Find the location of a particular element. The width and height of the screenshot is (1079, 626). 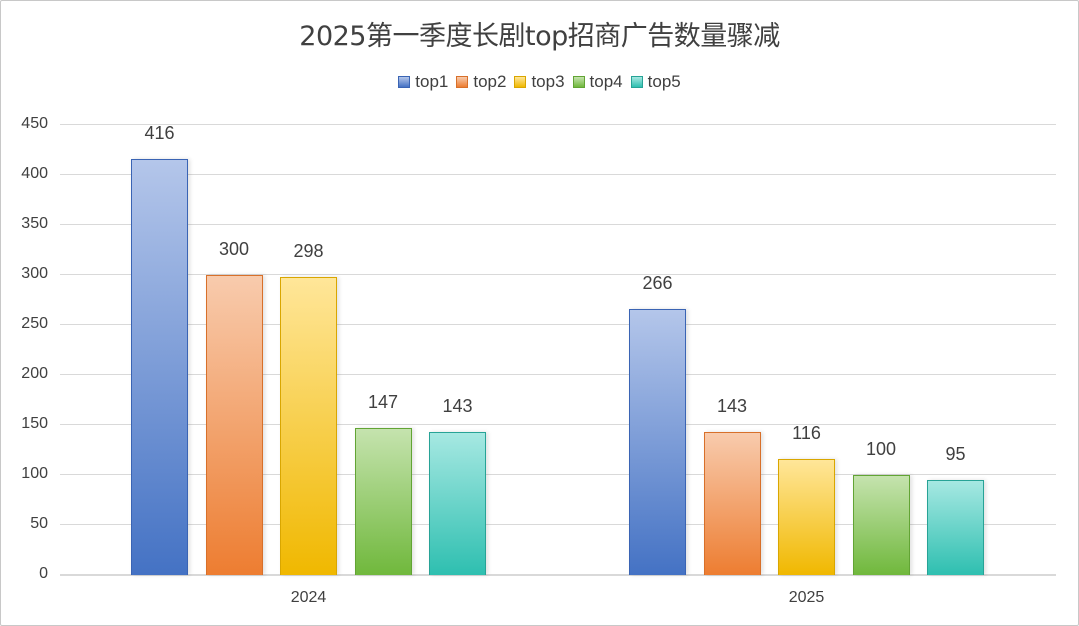

bar-2024-top3 is located at coordinates (308, 426).